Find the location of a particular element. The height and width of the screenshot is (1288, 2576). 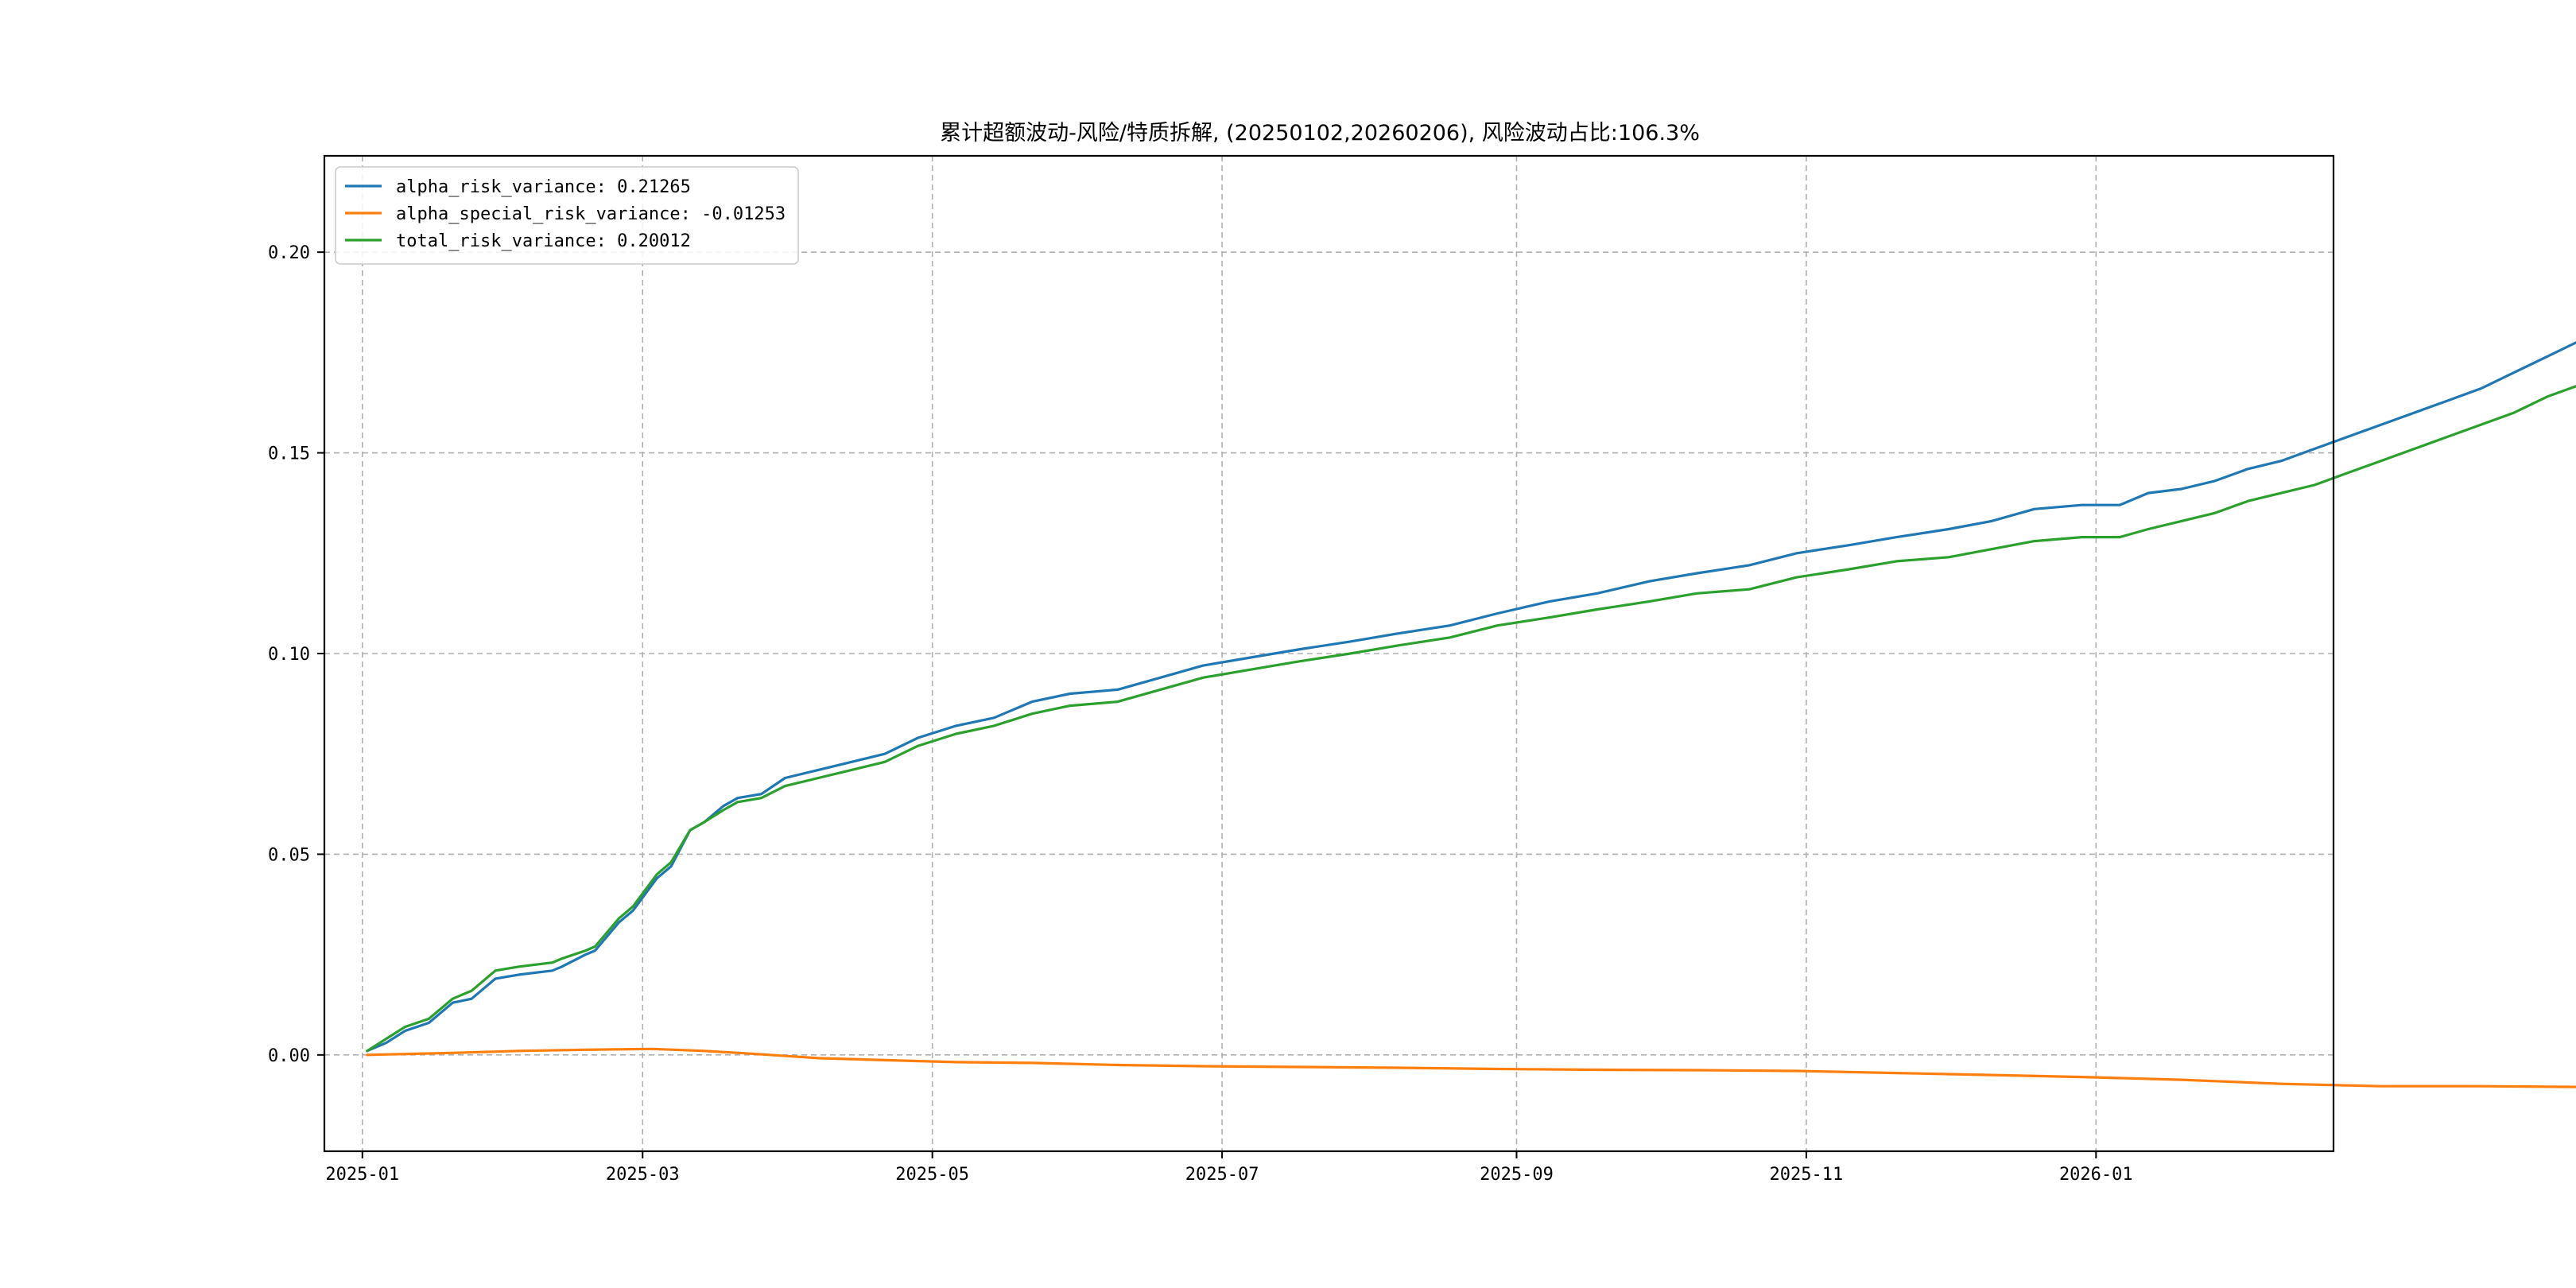

x-tick-label: 2025-05 is located at coordinates (932, 1175).